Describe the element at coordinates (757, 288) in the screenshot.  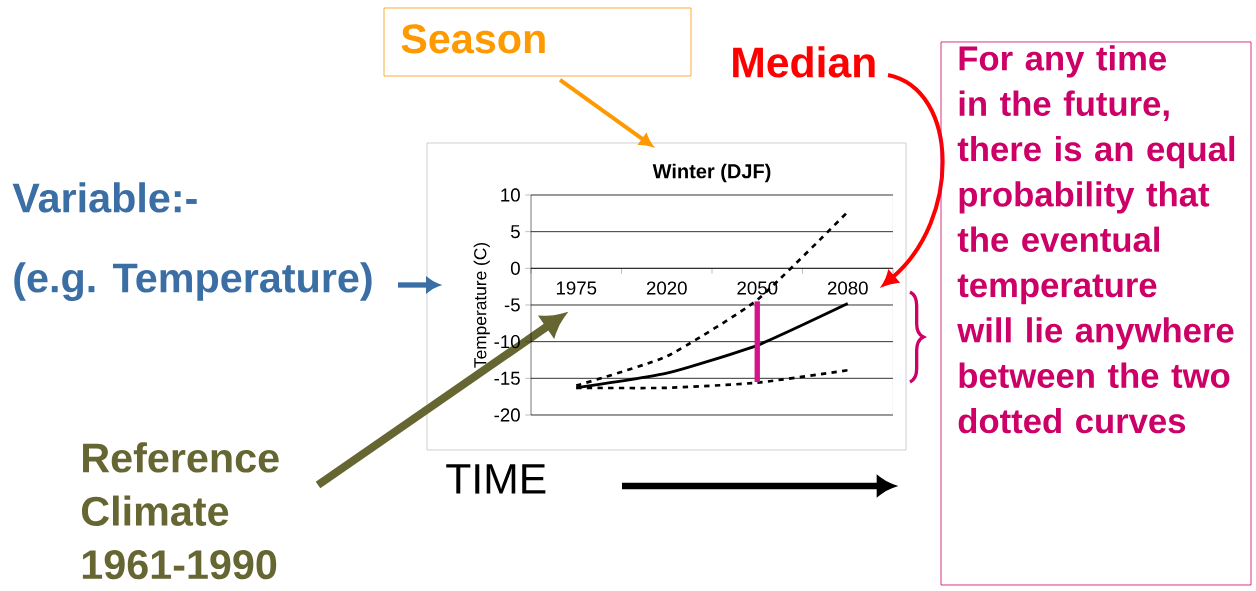
I see `x-tick-label: 2050` at that location.